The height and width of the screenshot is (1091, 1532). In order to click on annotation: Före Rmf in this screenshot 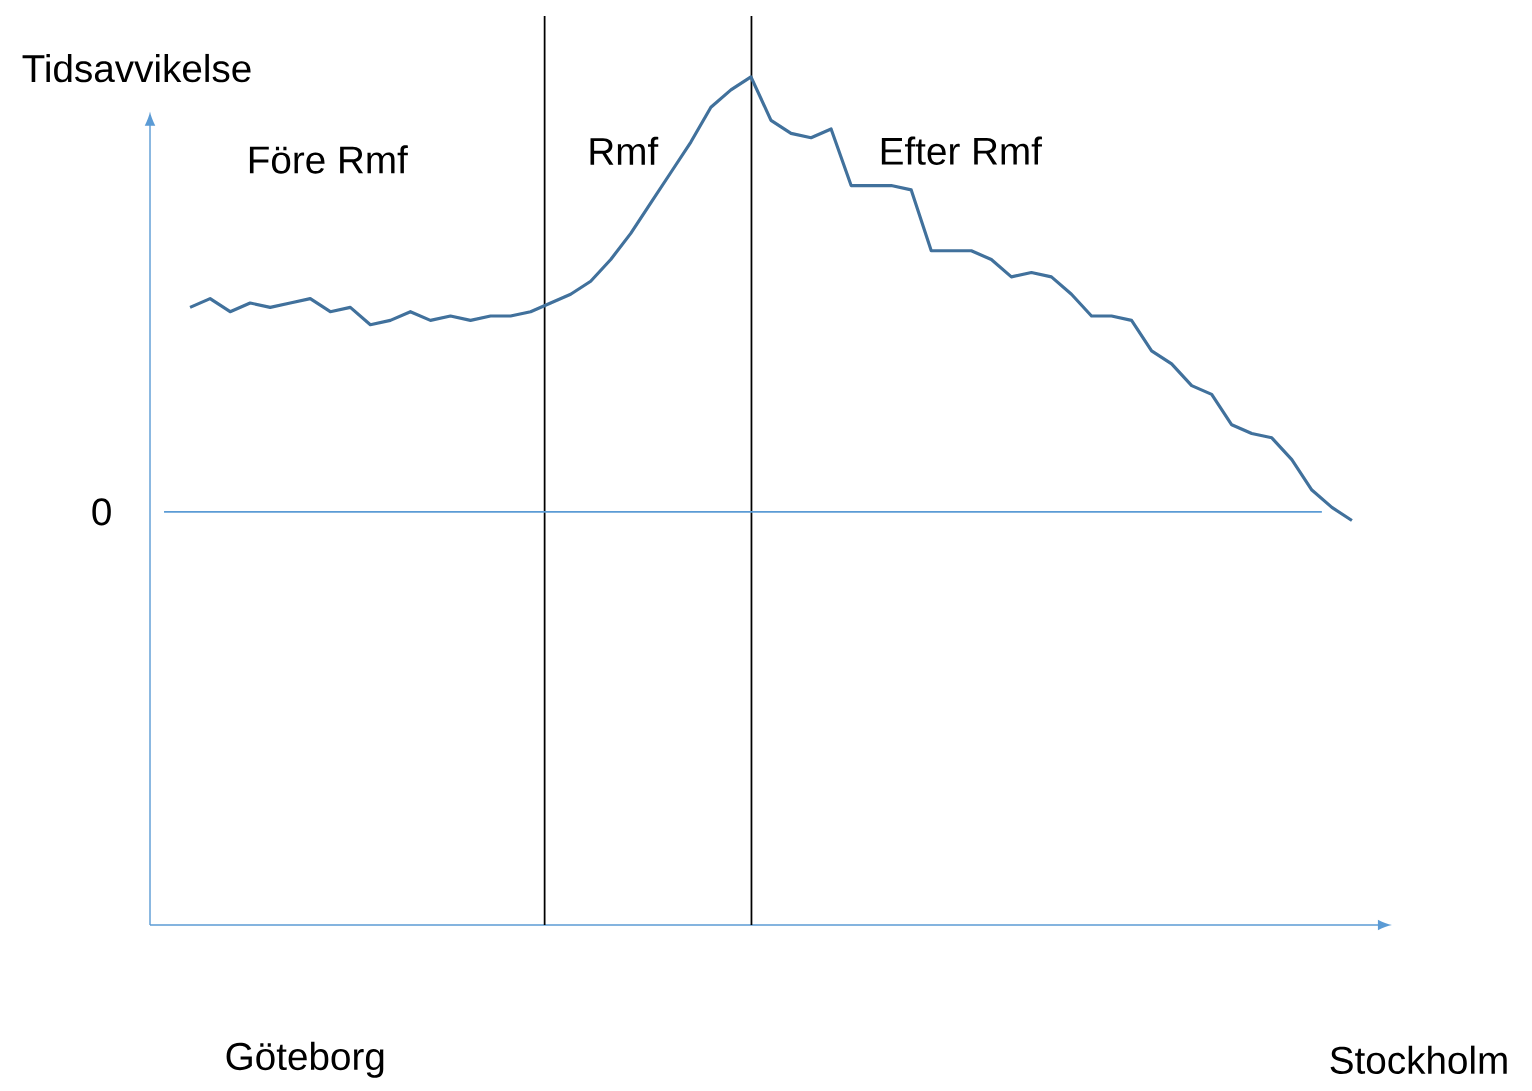, I will do `click(328, 159)`.